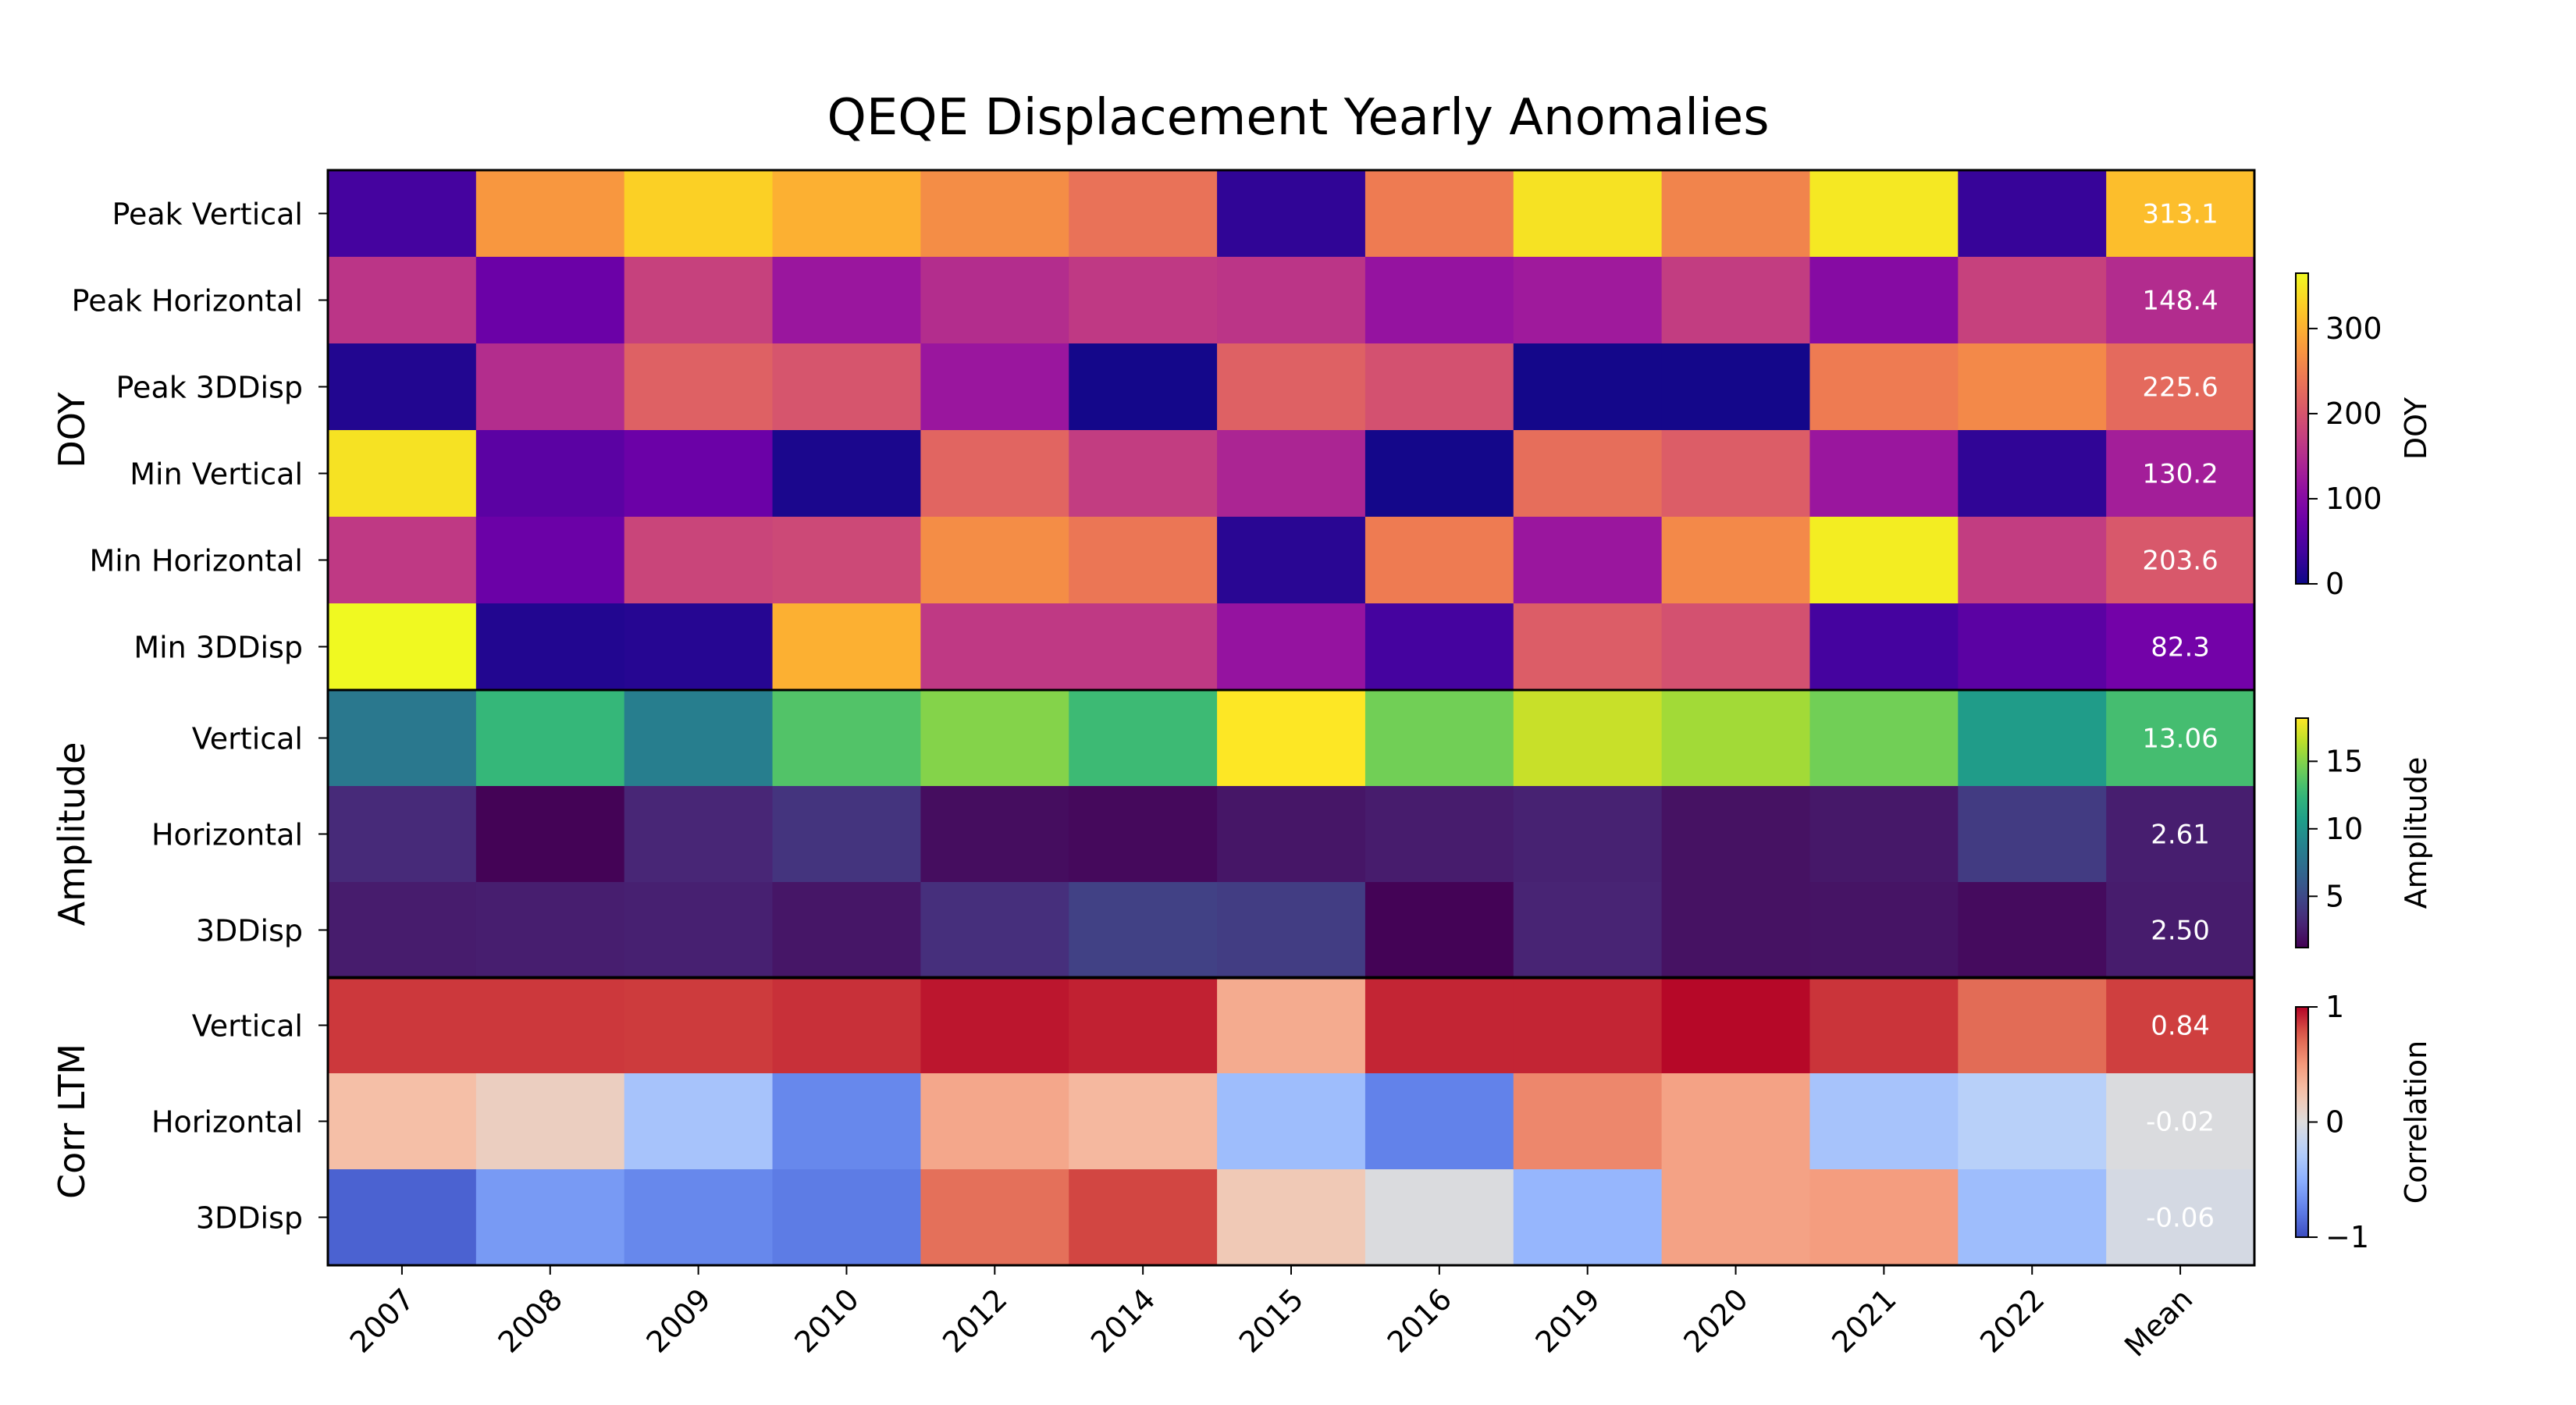  I want to click on heatmap-cell-doy-min-3ddisp-2016, so click(1439, 647).